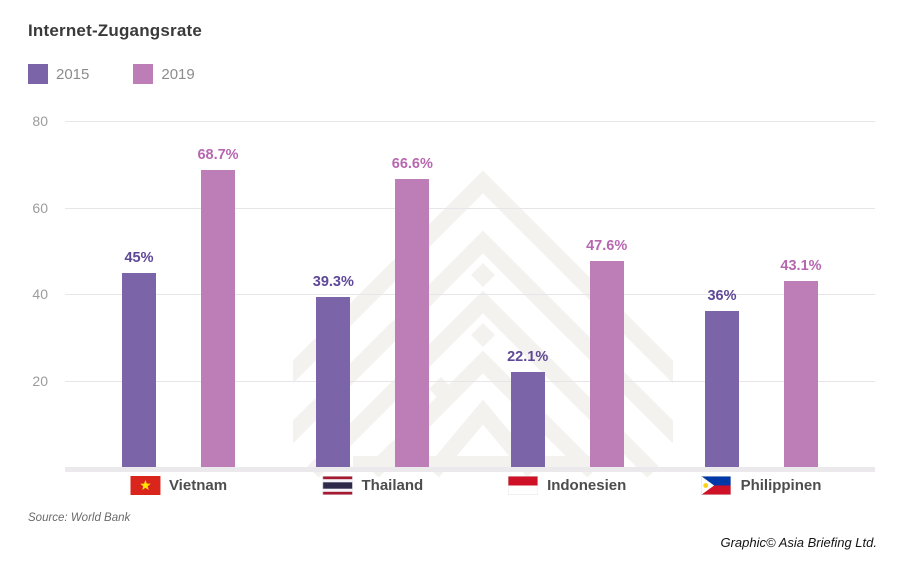  What do you see at coordinates (38, 74) in the screenshot?
I see `legend-swatch-2015` at bounding box center [38, 74].